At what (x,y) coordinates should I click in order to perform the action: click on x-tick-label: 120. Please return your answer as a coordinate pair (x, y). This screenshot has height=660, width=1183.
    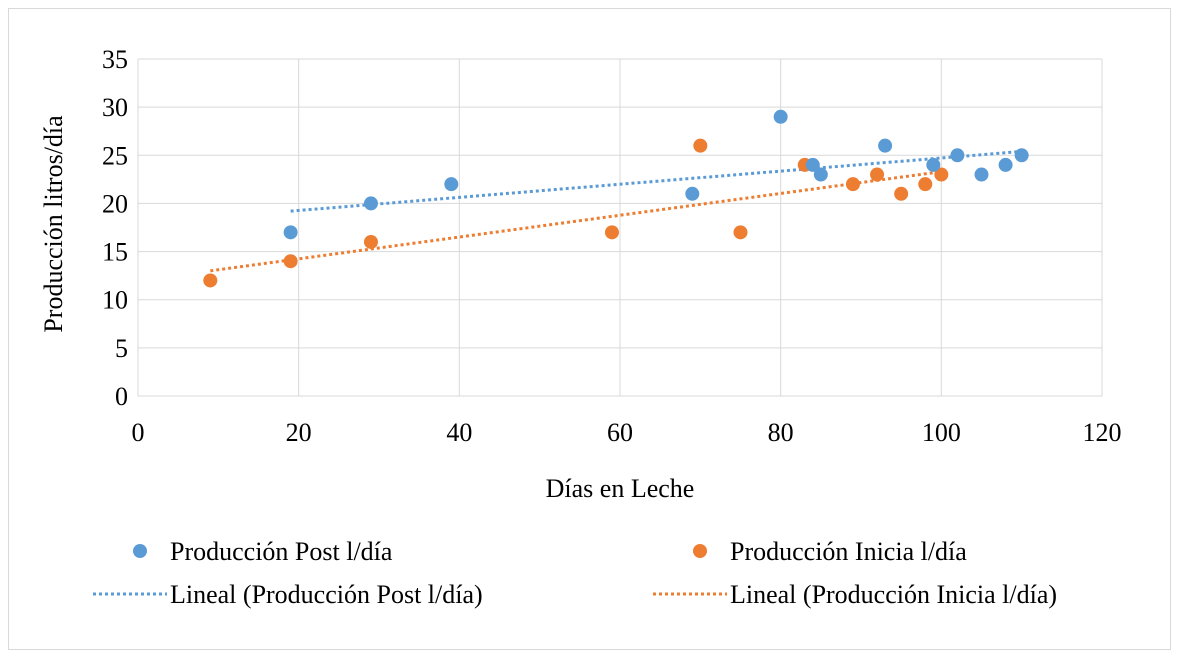
    Looking at the image, I should click on (1102, 432).